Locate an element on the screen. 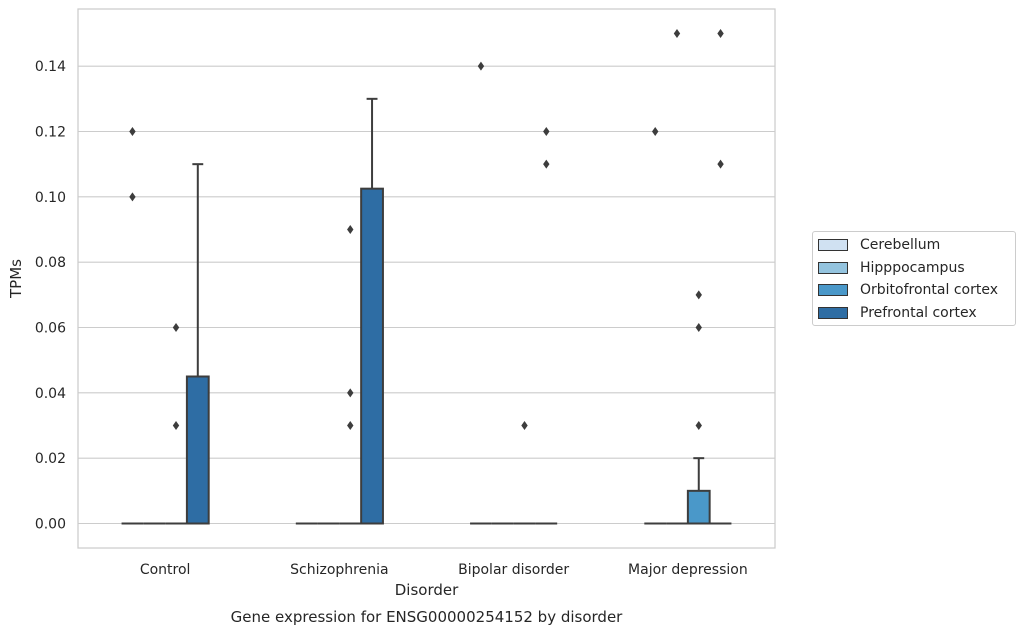 The height and width of the screenshot is (634, 1028). x-tick-label: Schizophrenia is located at coordinates (339, 570).